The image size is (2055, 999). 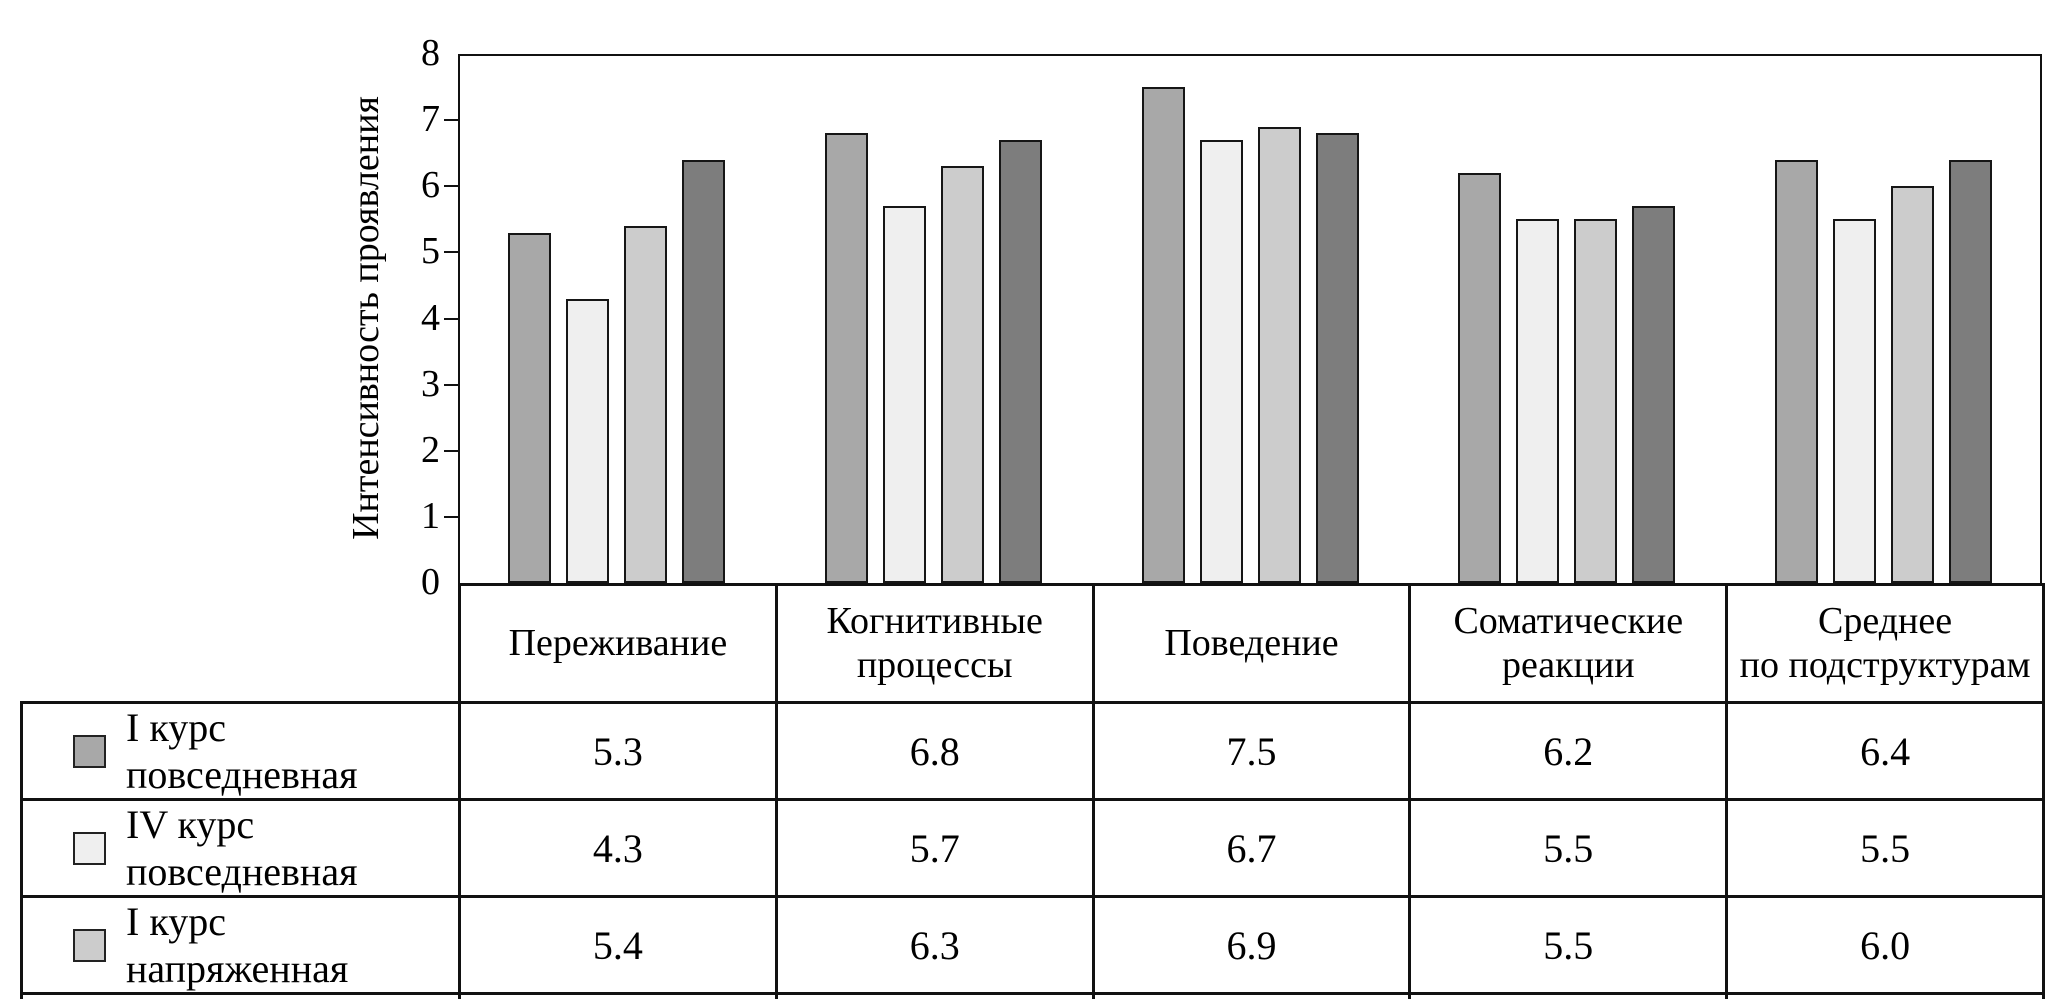 I want to click on legend-cell: IV курс напряженная, so click(x=240, y=995).